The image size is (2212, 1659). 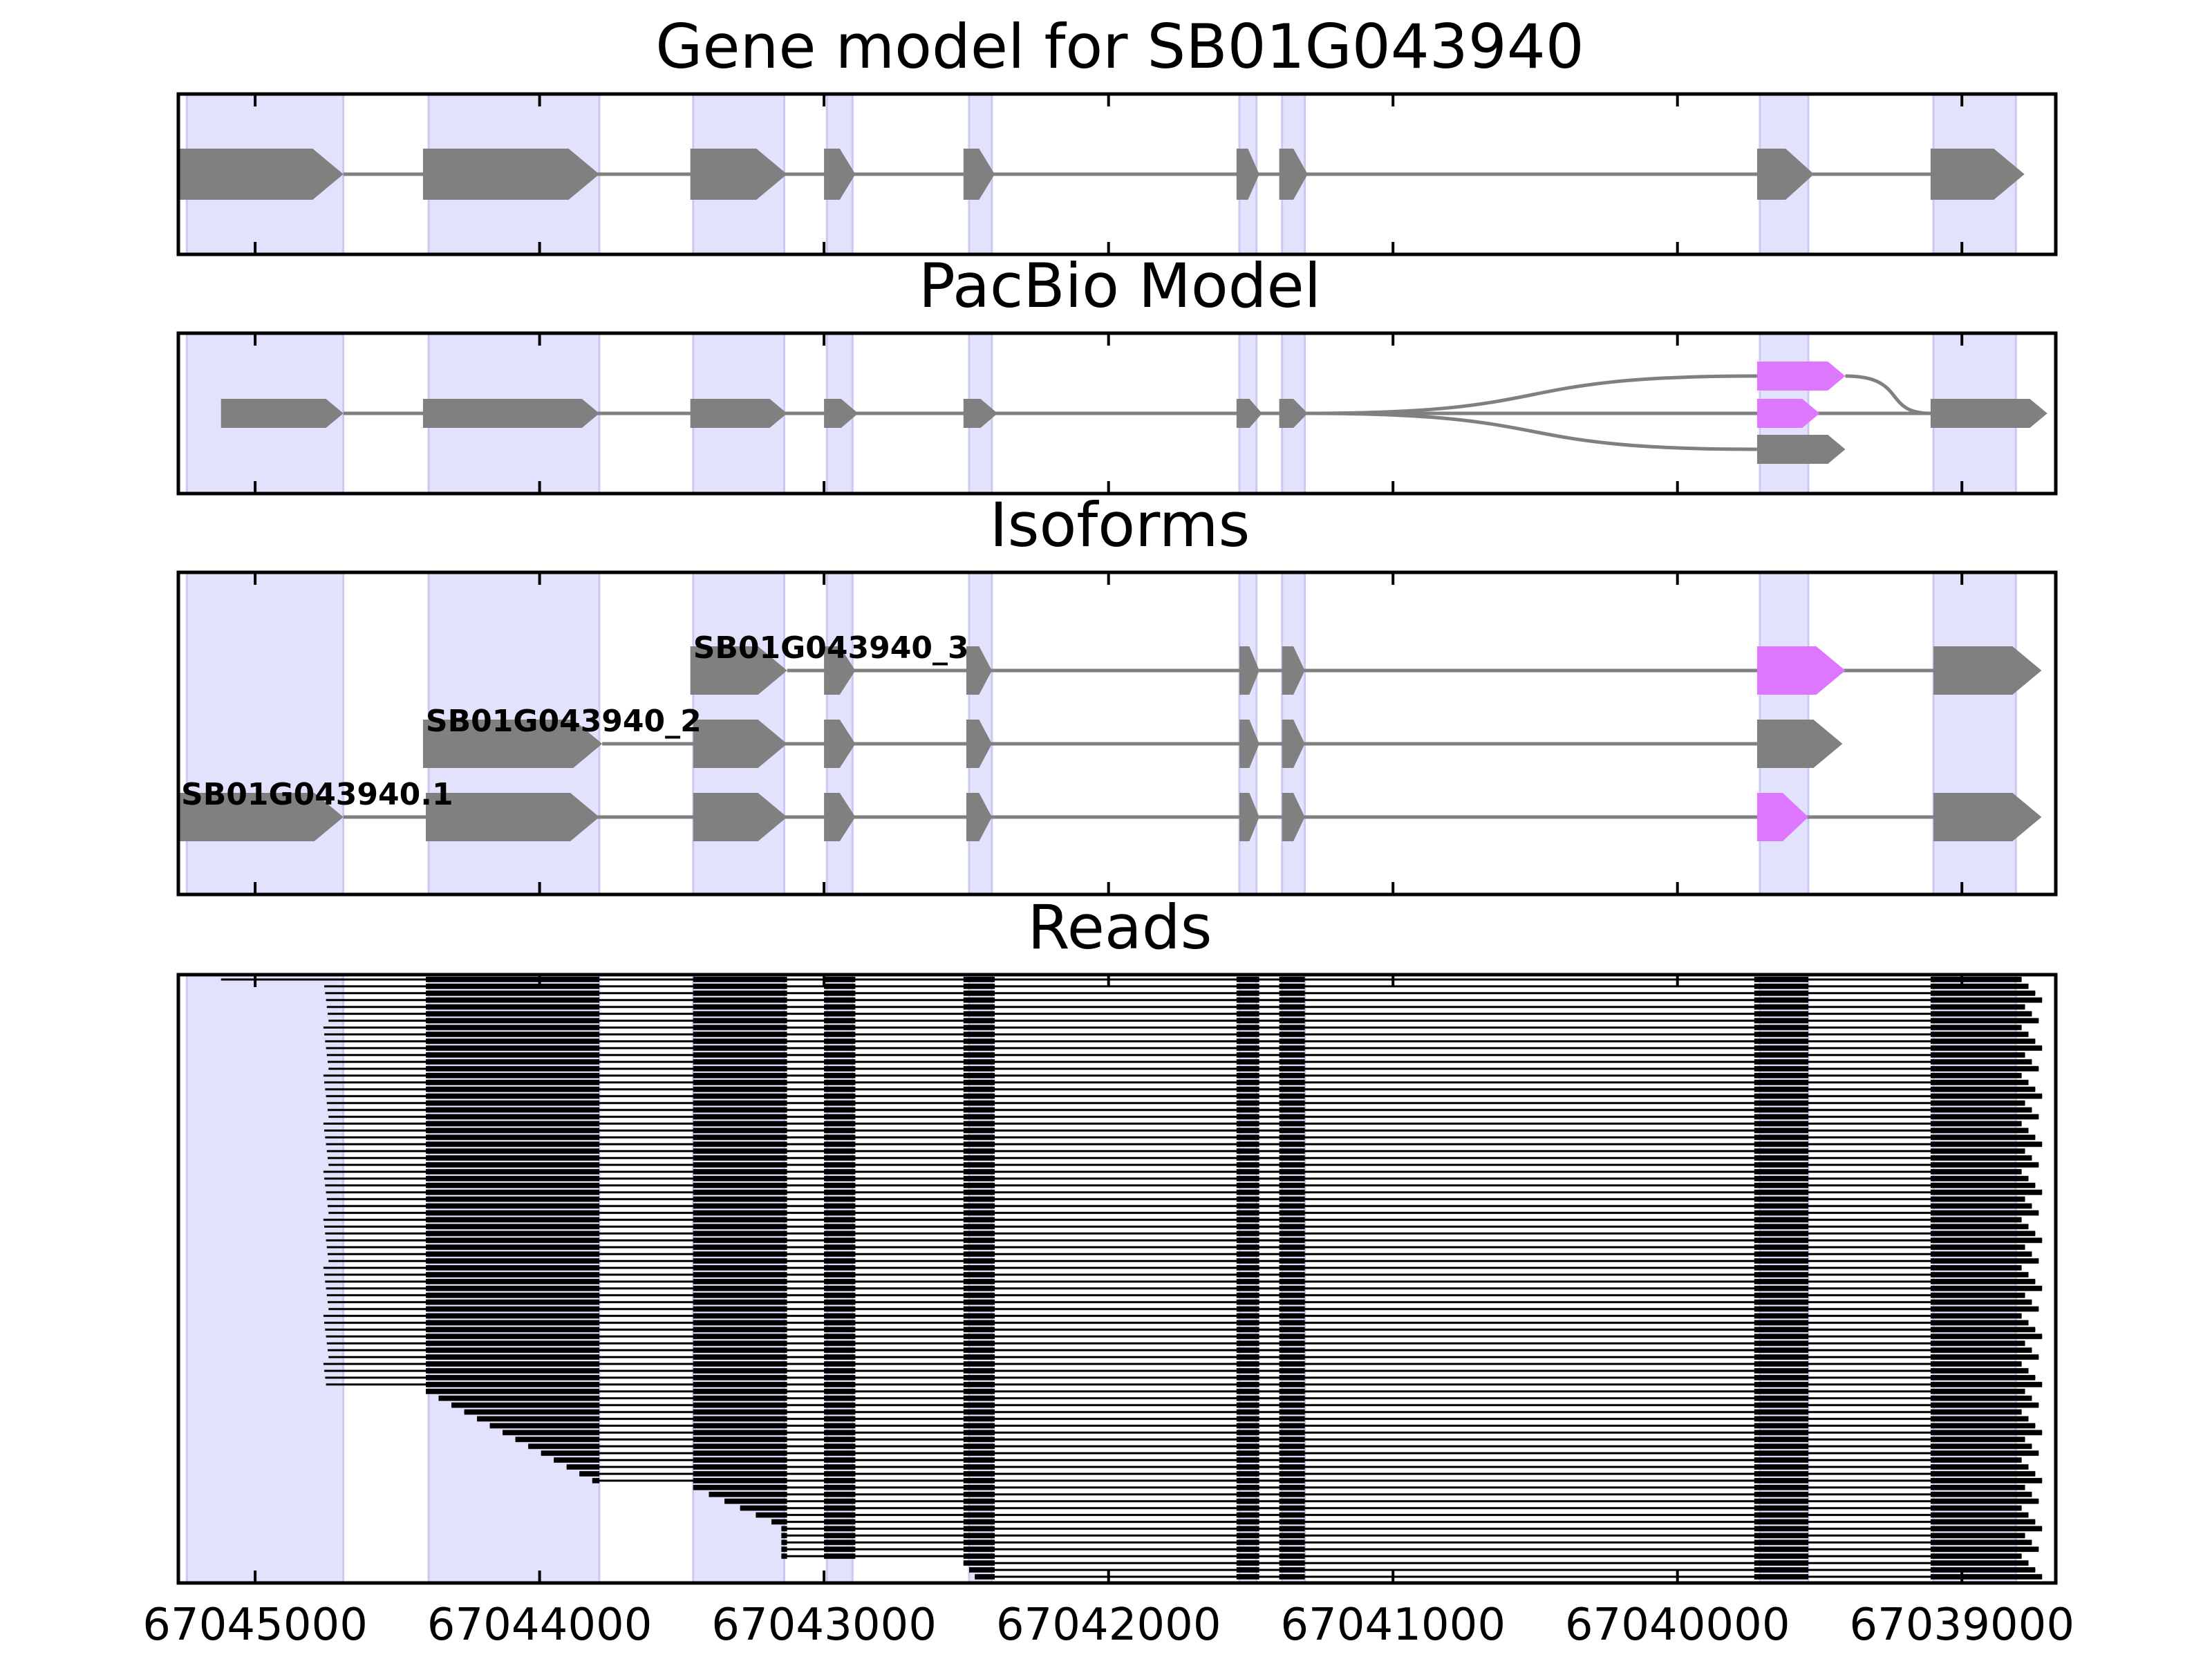 I want to click on tick-marks, so click(x=1109, y=174).